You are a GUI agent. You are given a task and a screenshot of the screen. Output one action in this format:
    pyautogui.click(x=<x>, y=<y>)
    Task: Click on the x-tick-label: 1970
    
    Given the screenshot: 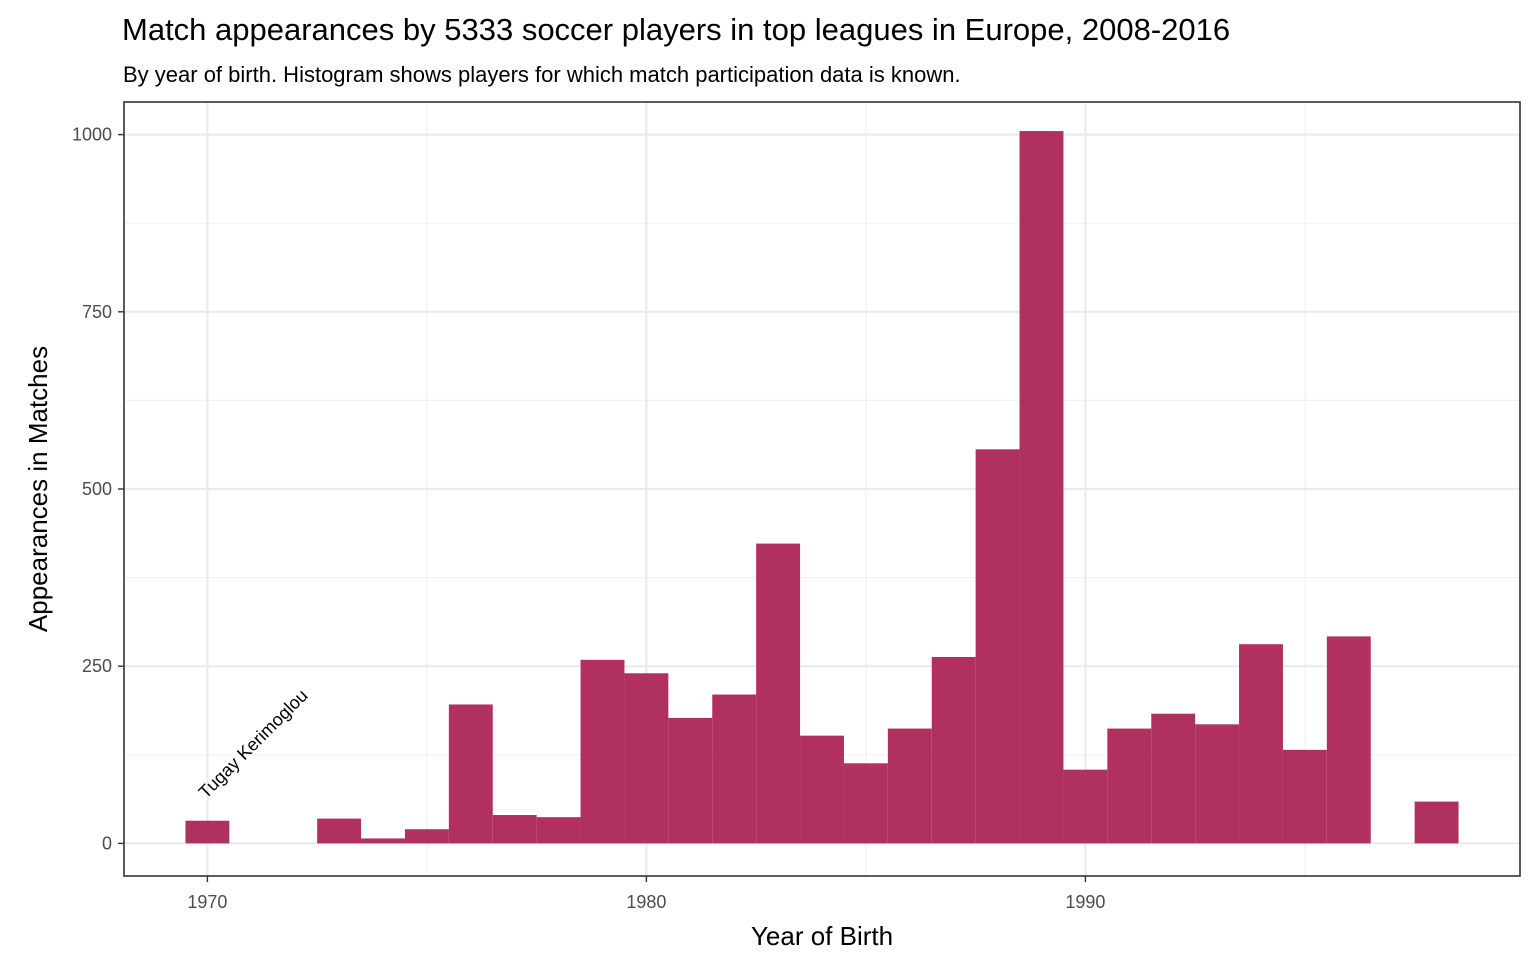 What is the action you would take?
    pyautogui.click(x=207, y=902)
    